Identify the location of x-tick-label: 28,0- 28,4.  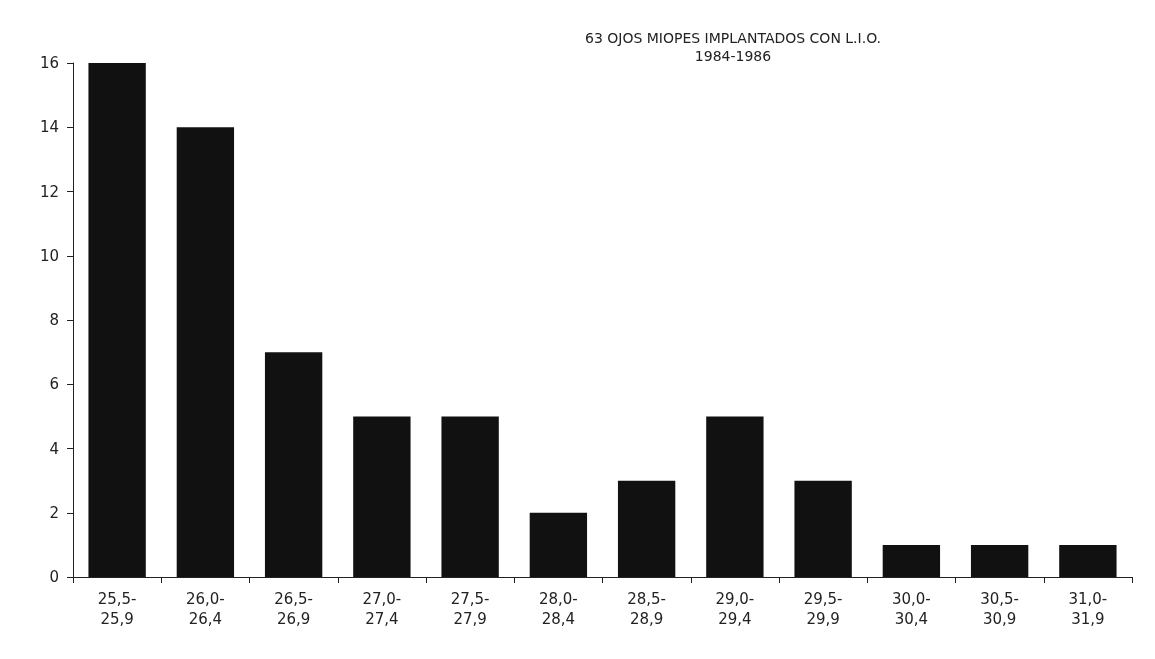
(558, 609).